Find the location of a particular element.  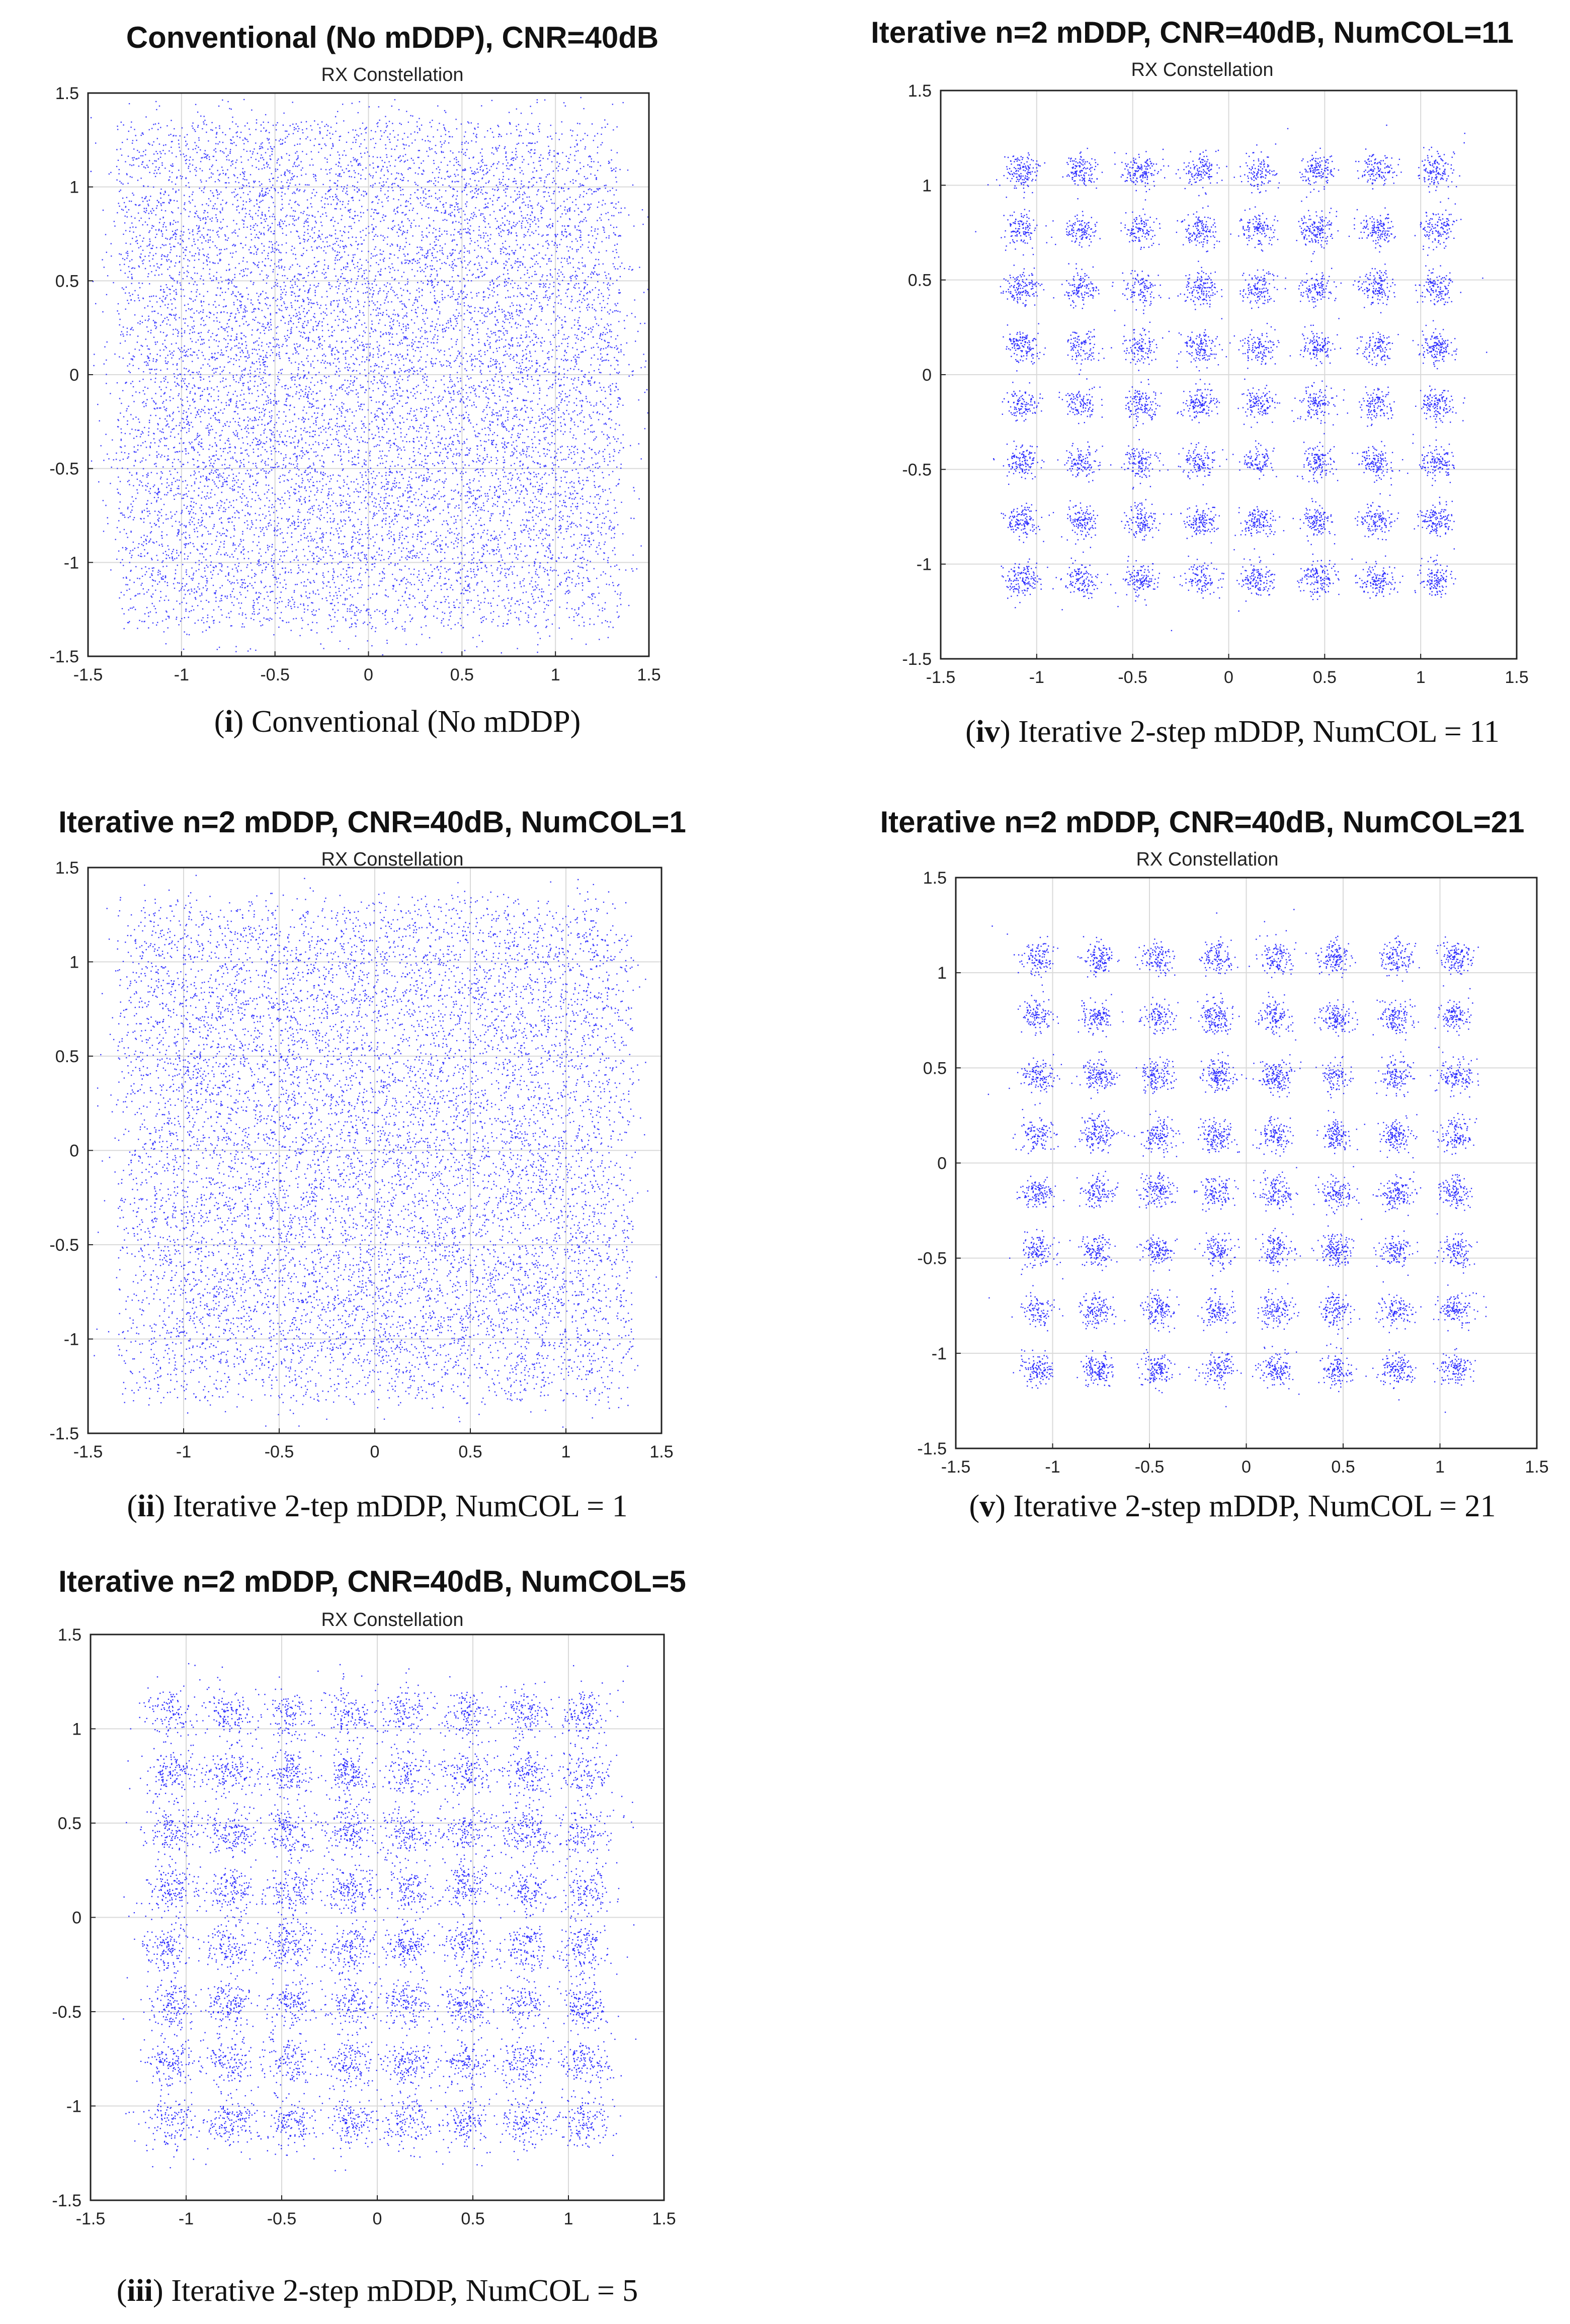

caption-i: (i) Conventional (No mDDP) is located at coordinates (397, 722).